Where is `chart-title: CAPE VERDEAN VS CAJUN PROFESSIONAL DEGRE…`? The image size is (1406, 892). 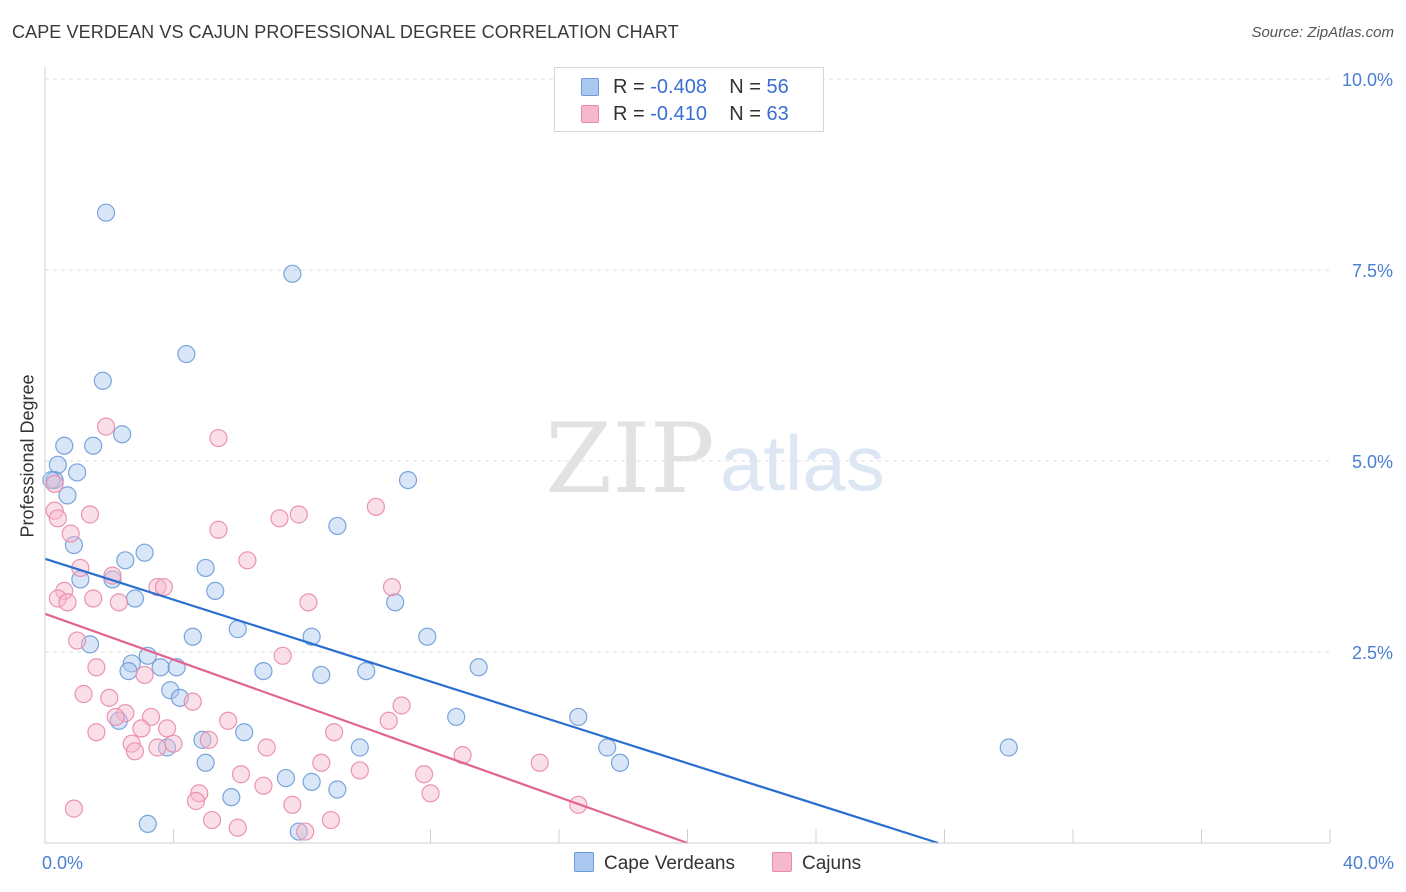
chart-title: CAPE VERDEAN VS CAJUN PROFESSIONAL DEGRE… is located at coordinates (345, 32).